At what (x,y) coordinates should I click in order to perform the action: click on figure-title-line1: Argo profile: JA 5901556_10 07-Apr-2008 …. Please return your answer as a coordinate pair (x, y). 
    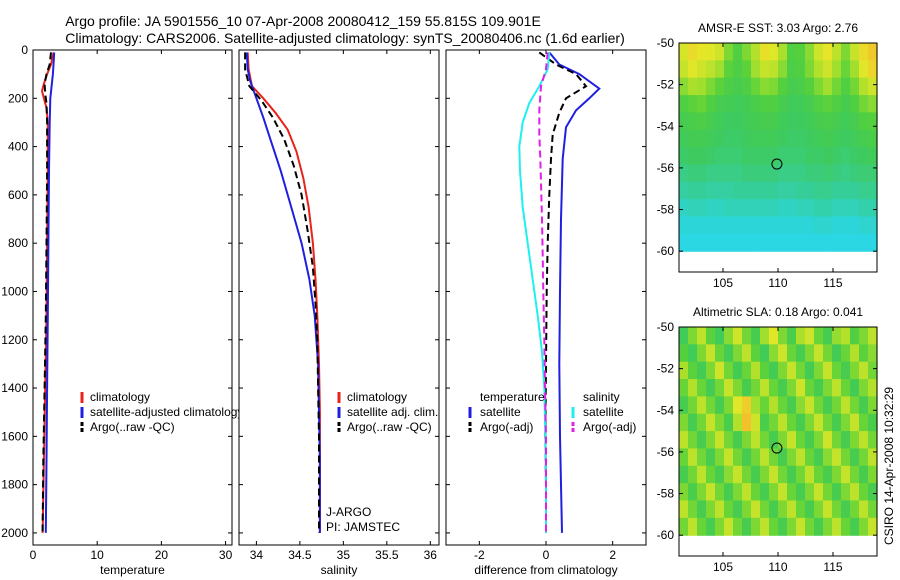
    Looking at the image, I should click on (303, 21).